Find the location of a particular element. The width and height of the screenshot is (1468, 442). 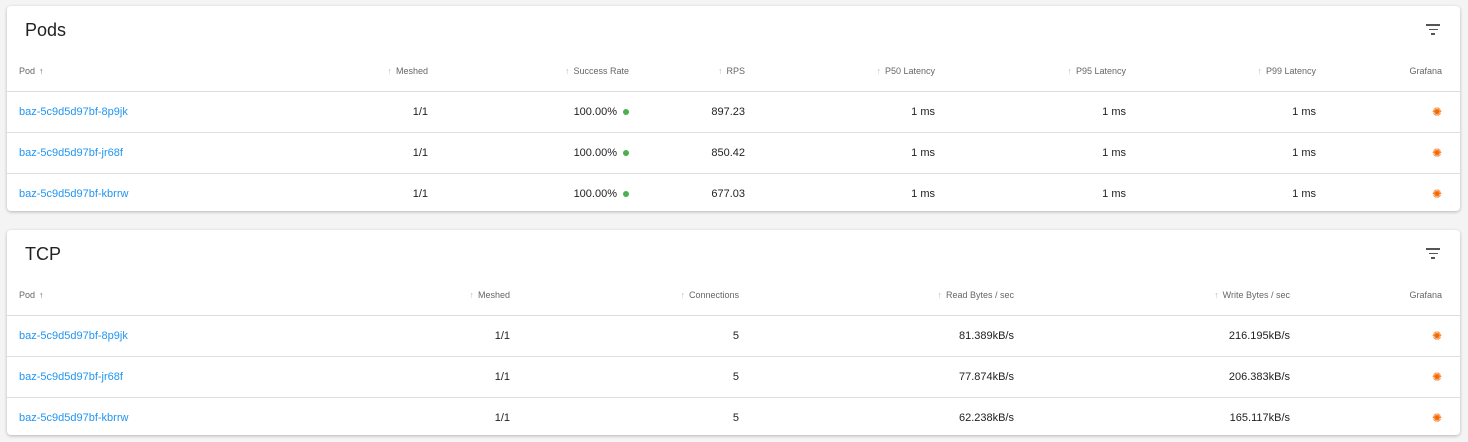

column-label: Write Bytes / sec is located at coordinates (1256, 295).